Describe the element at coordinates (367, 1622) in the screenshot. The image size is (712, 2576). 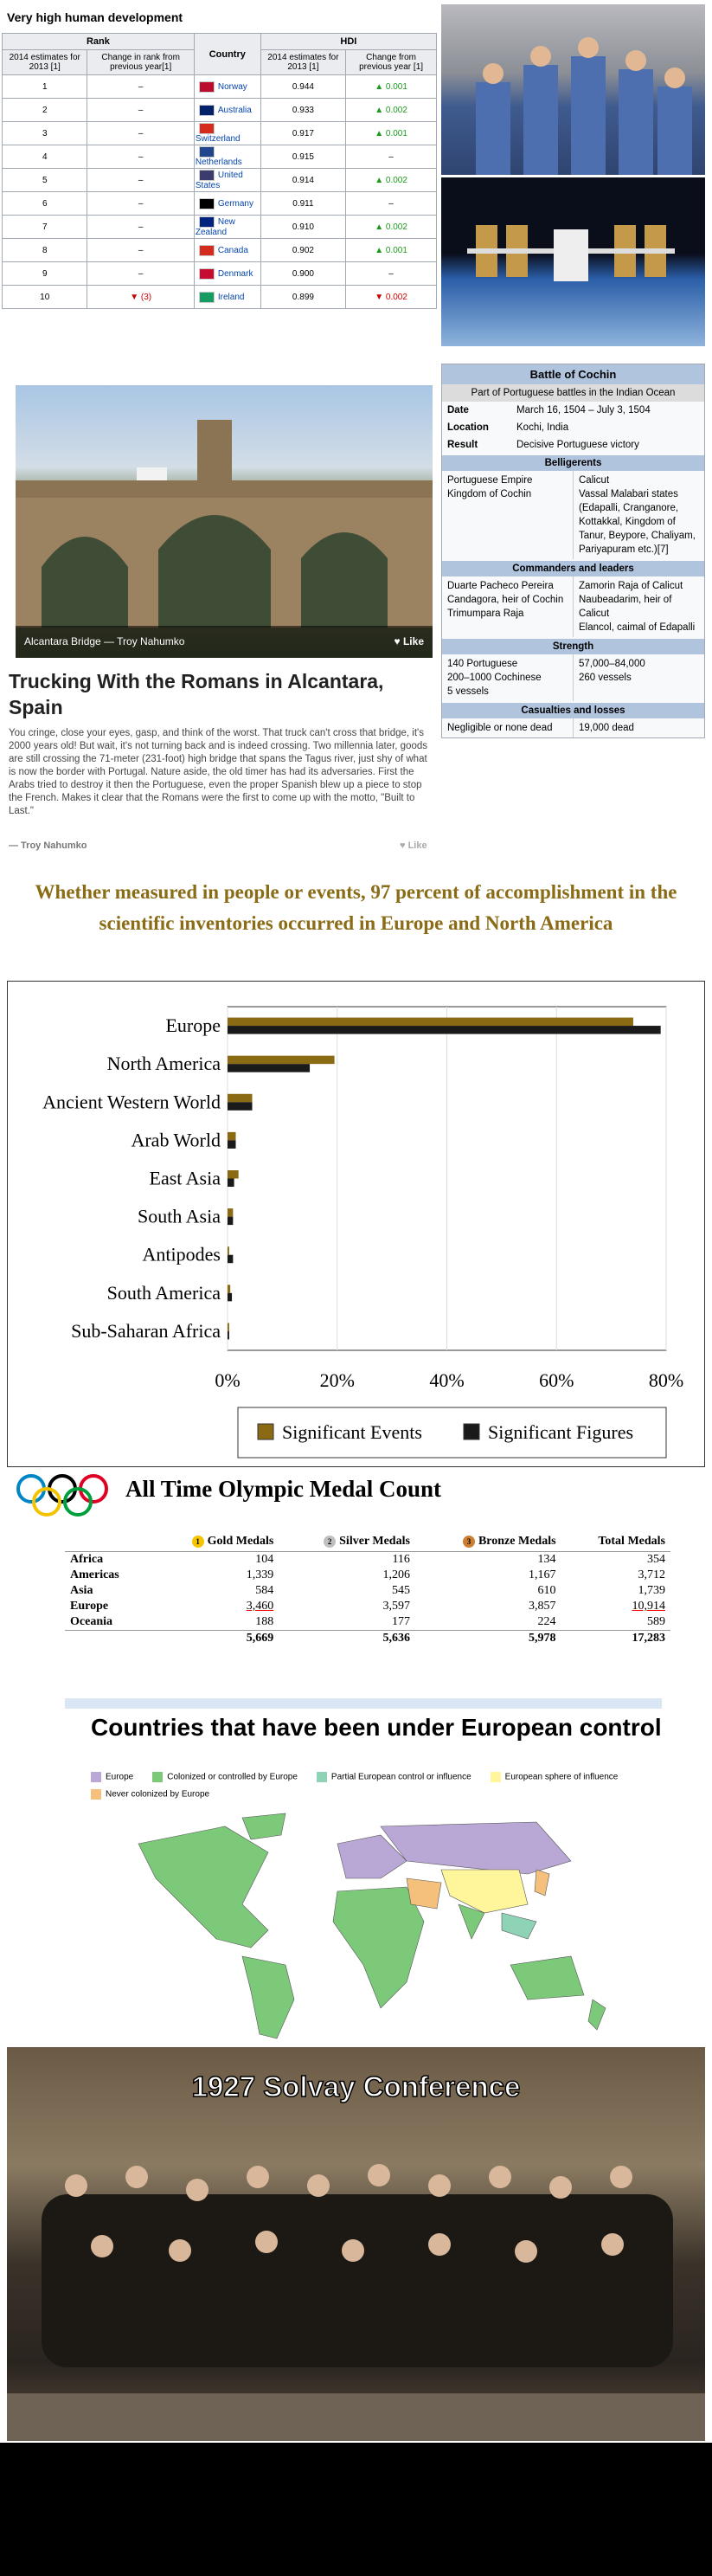
I see `table-row: Oceania 188 177 224 589` at that location.